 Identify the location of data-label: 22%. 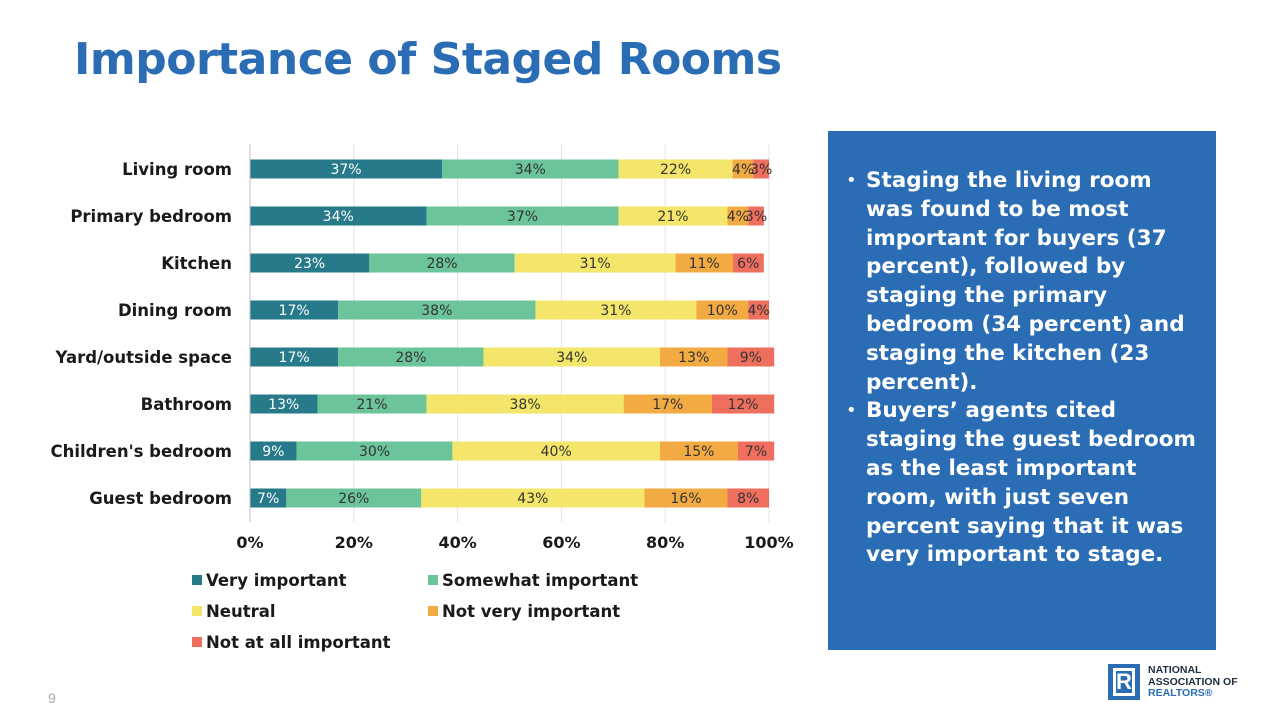
(675, 170).